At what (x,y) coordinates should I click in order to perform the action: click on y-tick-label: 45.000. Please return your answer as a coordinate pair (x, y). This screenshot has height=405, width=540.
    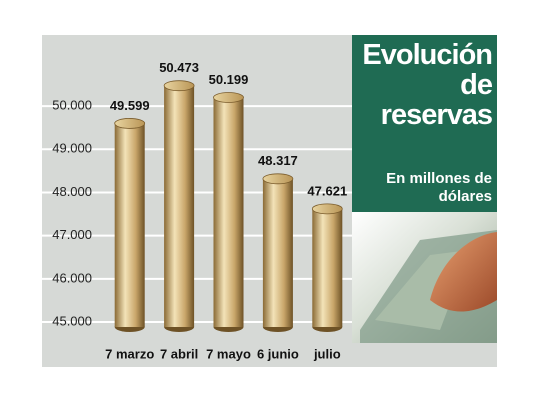
    Looking at the image, I should click on (72, 320).